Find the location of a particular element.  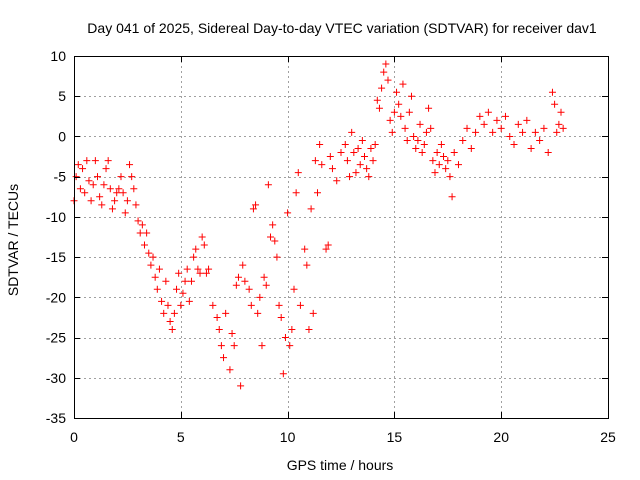

y-tick-label: -15 is located at coordinates (56, 257).